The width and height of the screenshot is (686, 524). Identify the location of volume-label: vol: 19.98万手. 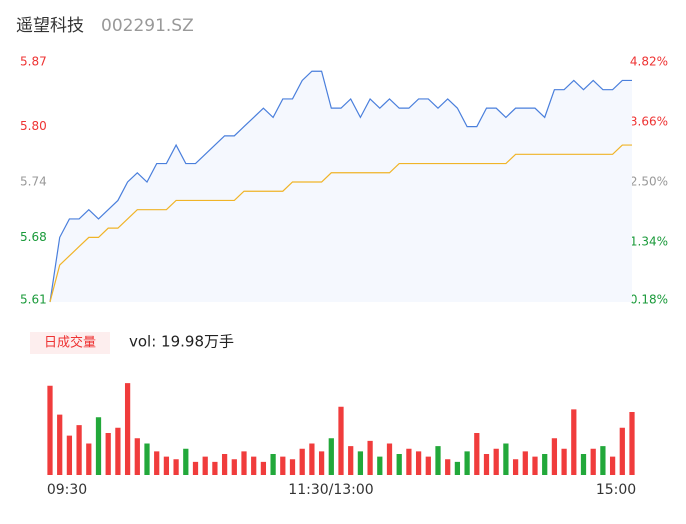
(181, 342).